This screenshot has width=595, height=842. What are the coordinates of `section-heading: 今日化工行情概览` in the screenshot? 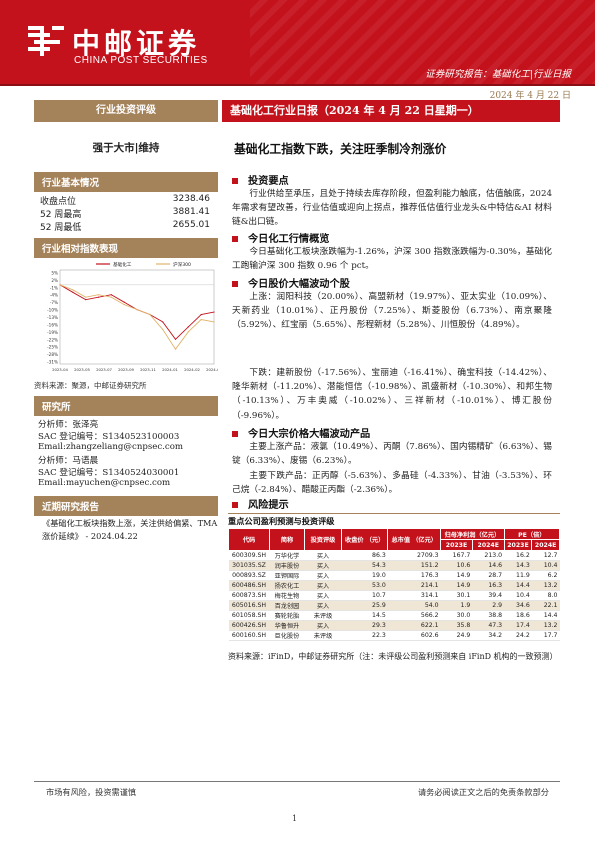 It's located at (281, 237).